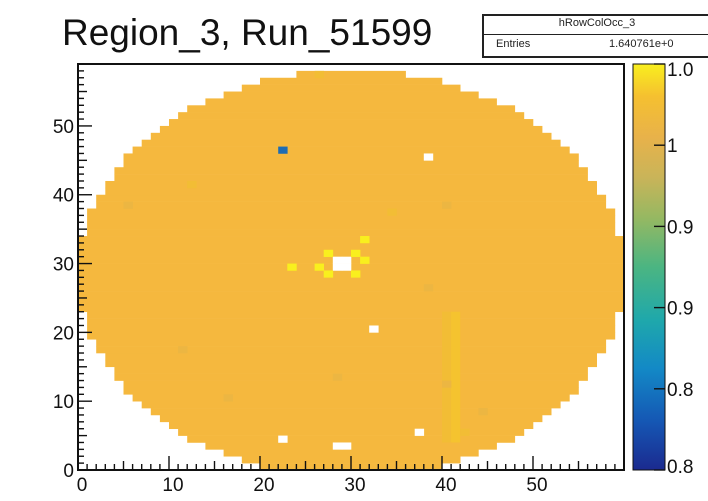 Image resolution: width=708 pixels, height=501 pixels. What do you see at coordinates (263, 485) in the screenshot?
I see `x-tick-label: 20` at bounding box center [263, 485].